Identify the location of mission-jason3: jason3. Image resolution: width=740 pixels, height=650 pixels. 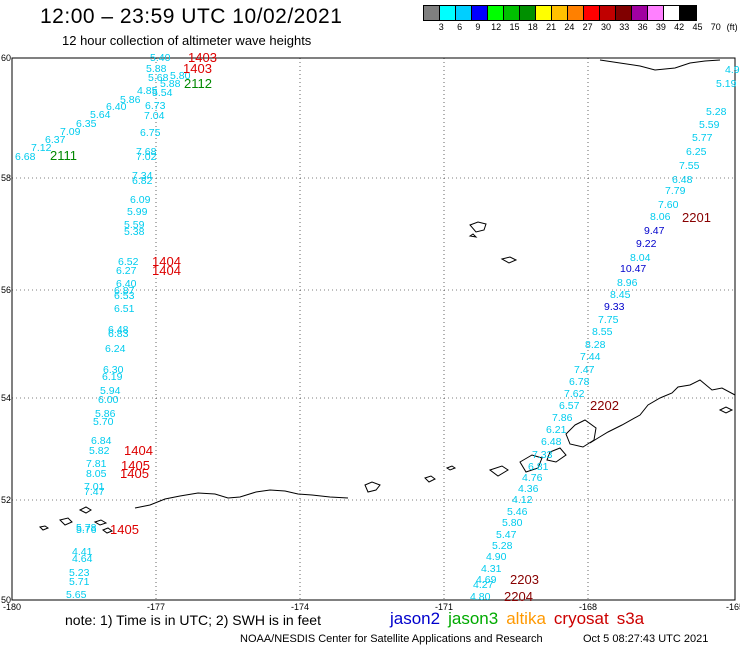
(473, 618).